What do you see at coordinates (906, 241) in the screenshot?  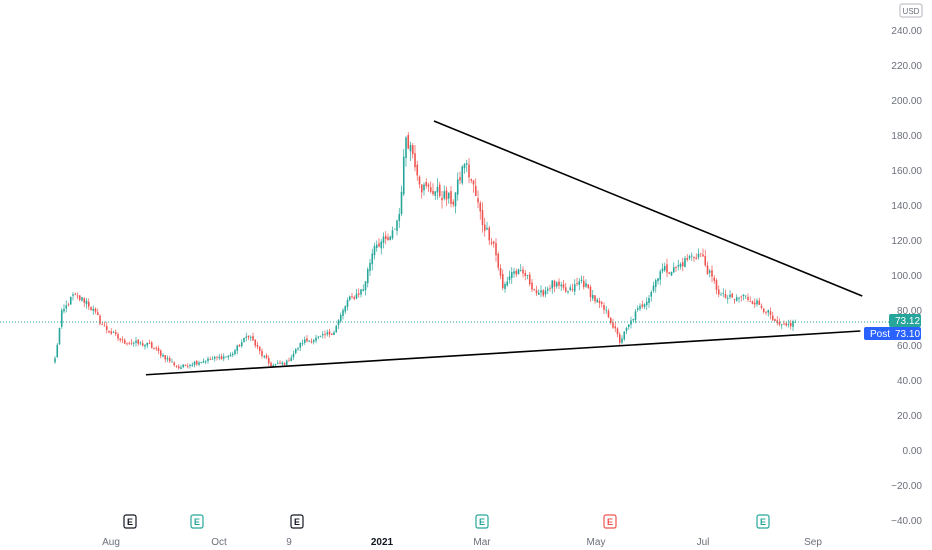 I see `y-tick-label: 120.00` at bounding box center [906, 241].